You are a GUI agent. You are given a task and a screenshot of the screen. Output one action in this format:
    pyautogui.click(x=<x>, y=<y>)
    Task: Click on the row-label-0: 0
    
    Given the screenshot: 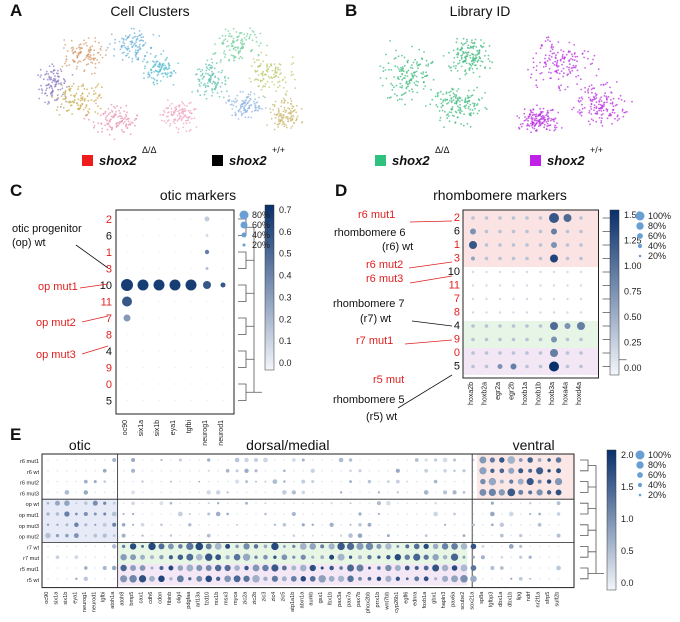 What is the action you would take?
    pyautogui.click(x=457, y=353)
    